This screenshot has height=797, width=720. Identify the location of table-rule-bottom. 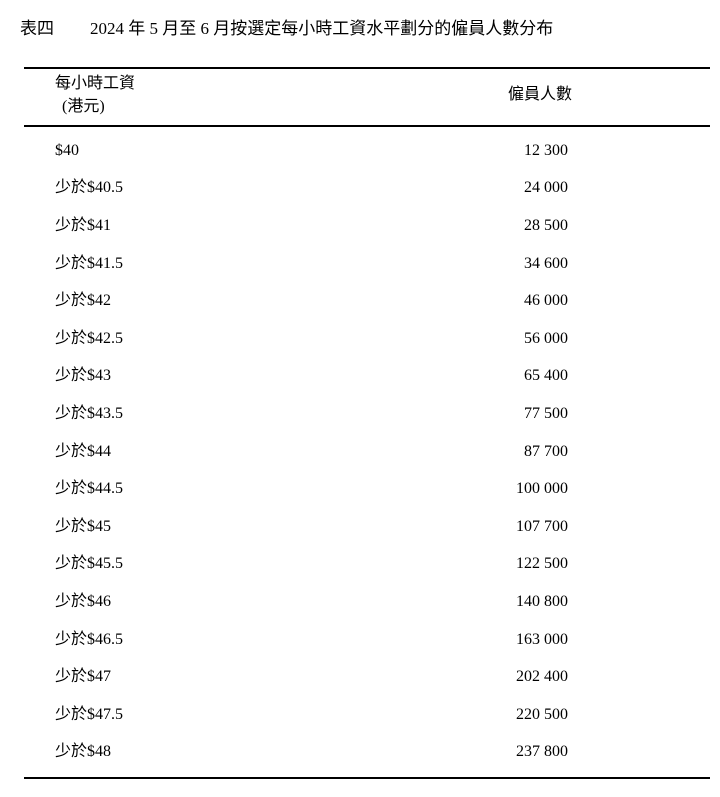
(367, 778).